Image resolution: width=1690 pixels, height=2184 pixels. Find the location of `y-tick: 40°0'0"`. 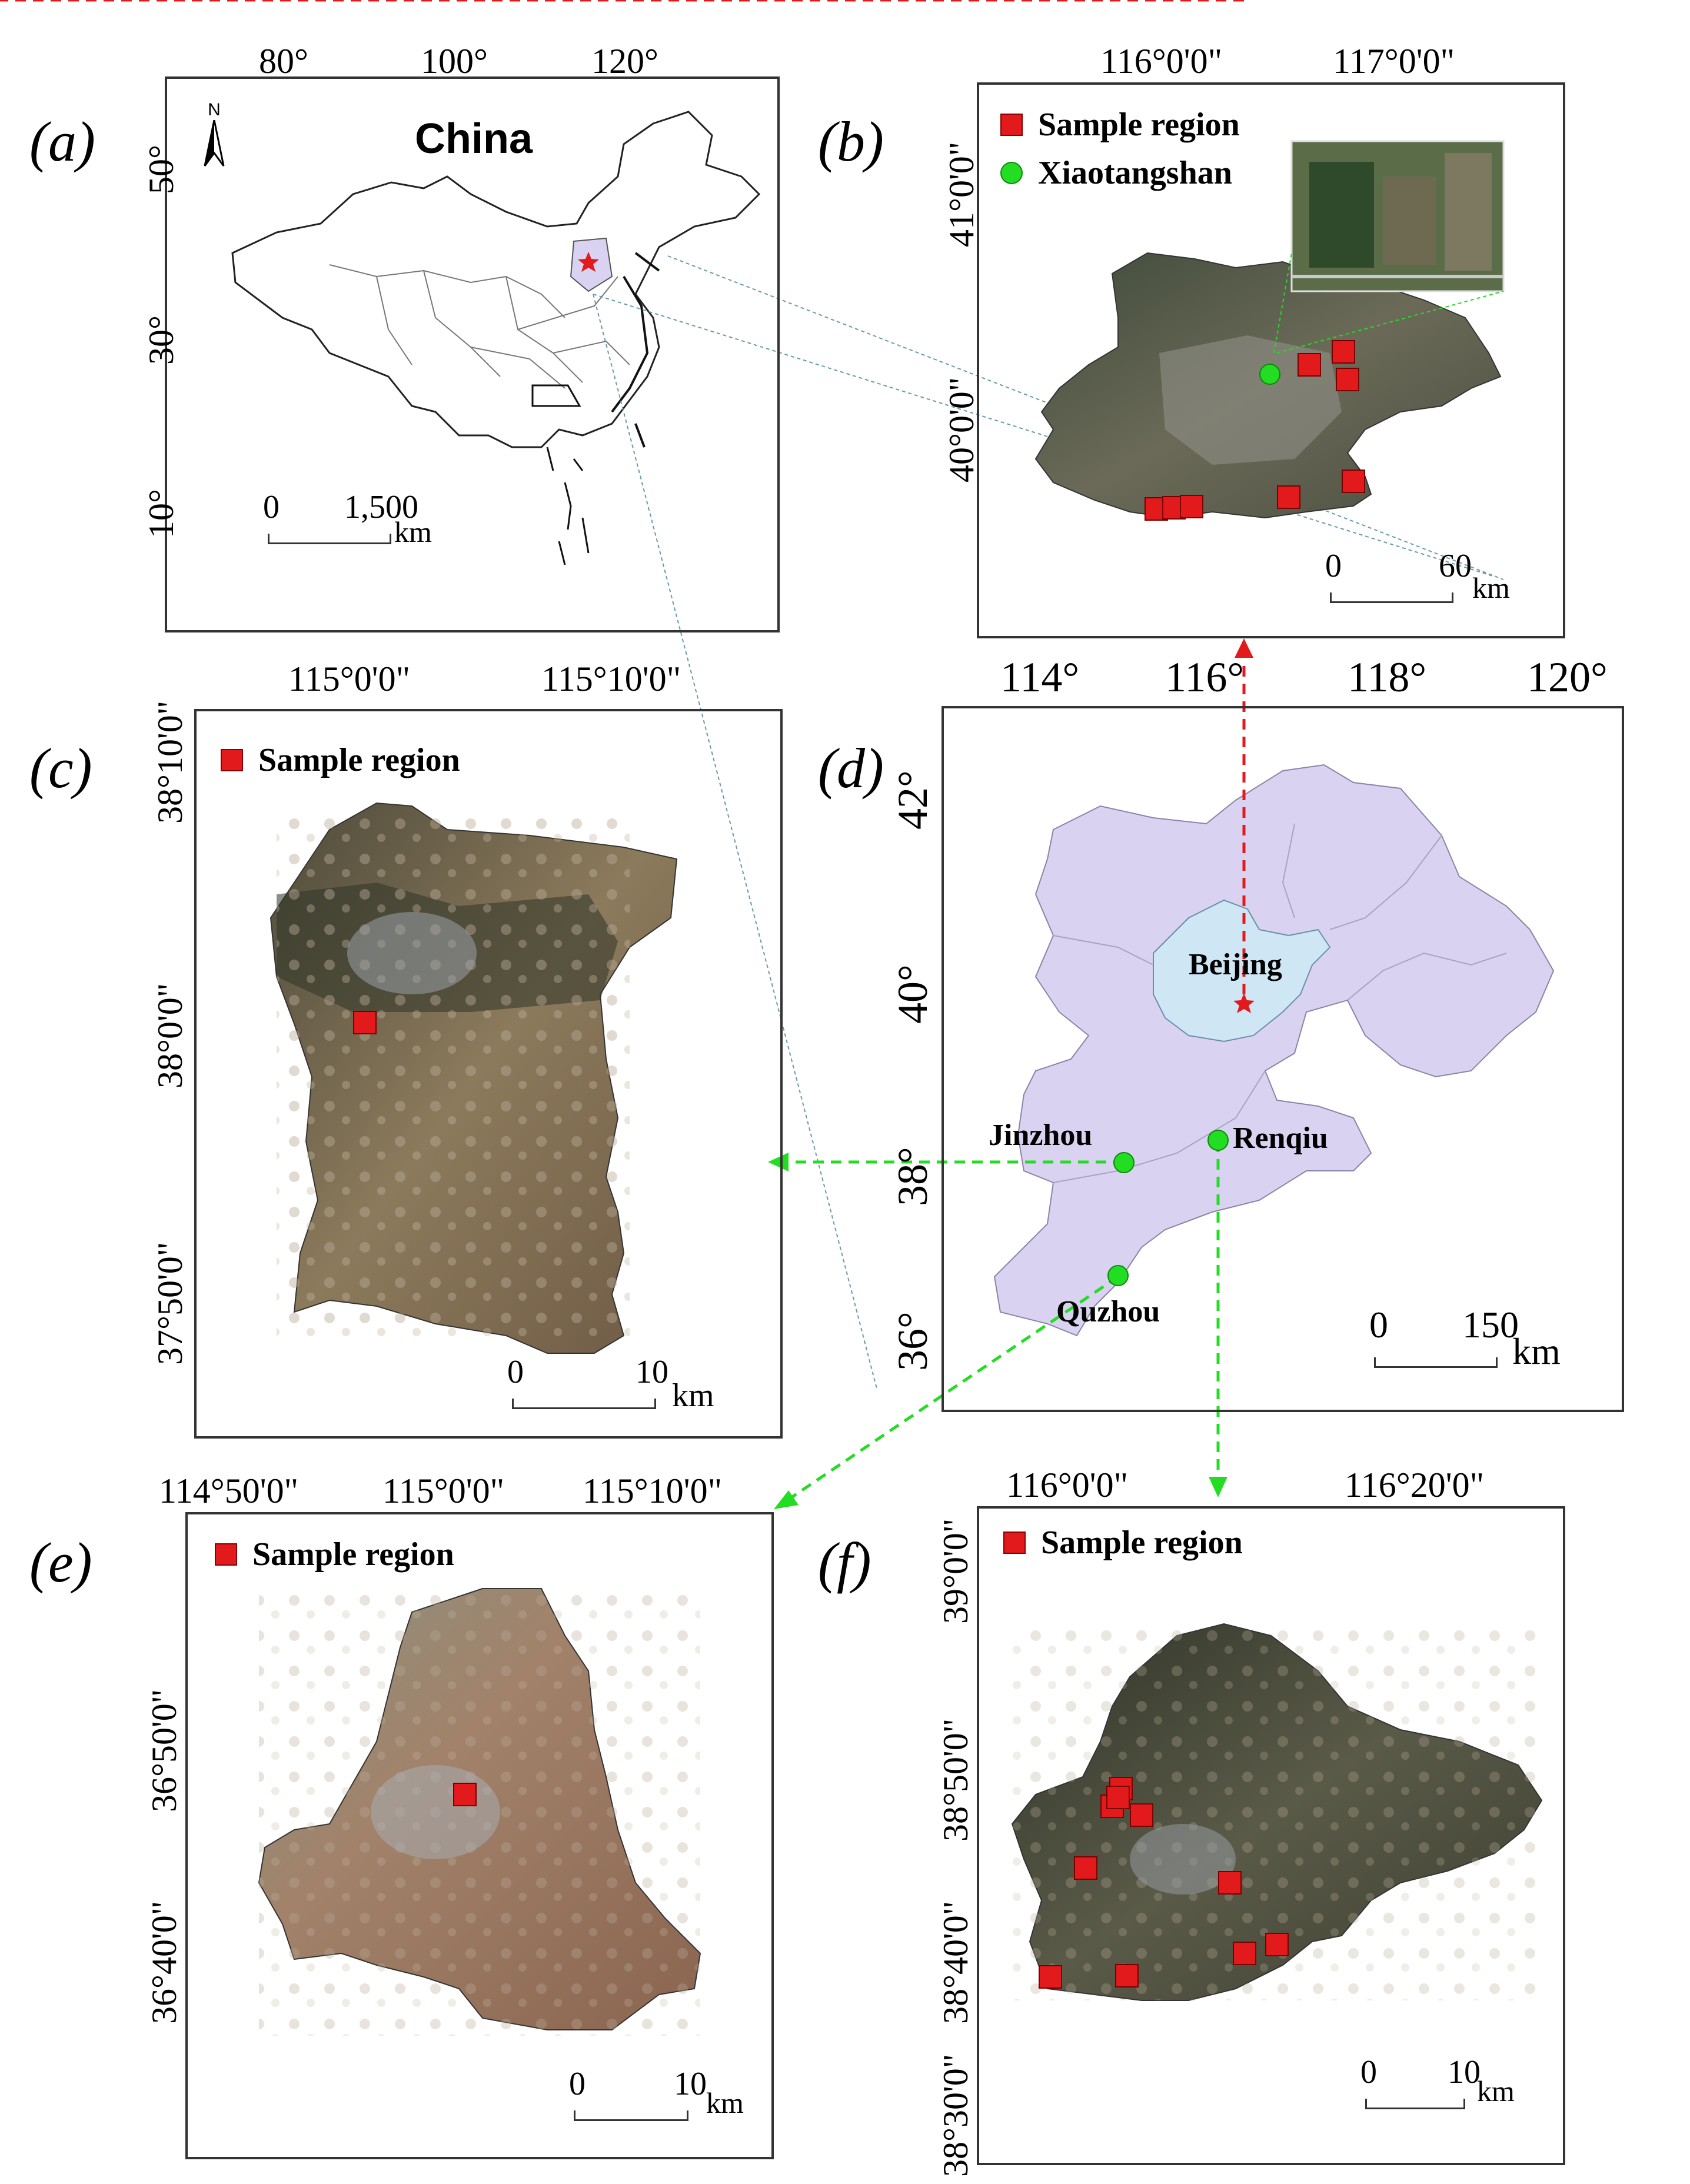

y-tick: 40°0'0" is located at coordinates (961, 429).